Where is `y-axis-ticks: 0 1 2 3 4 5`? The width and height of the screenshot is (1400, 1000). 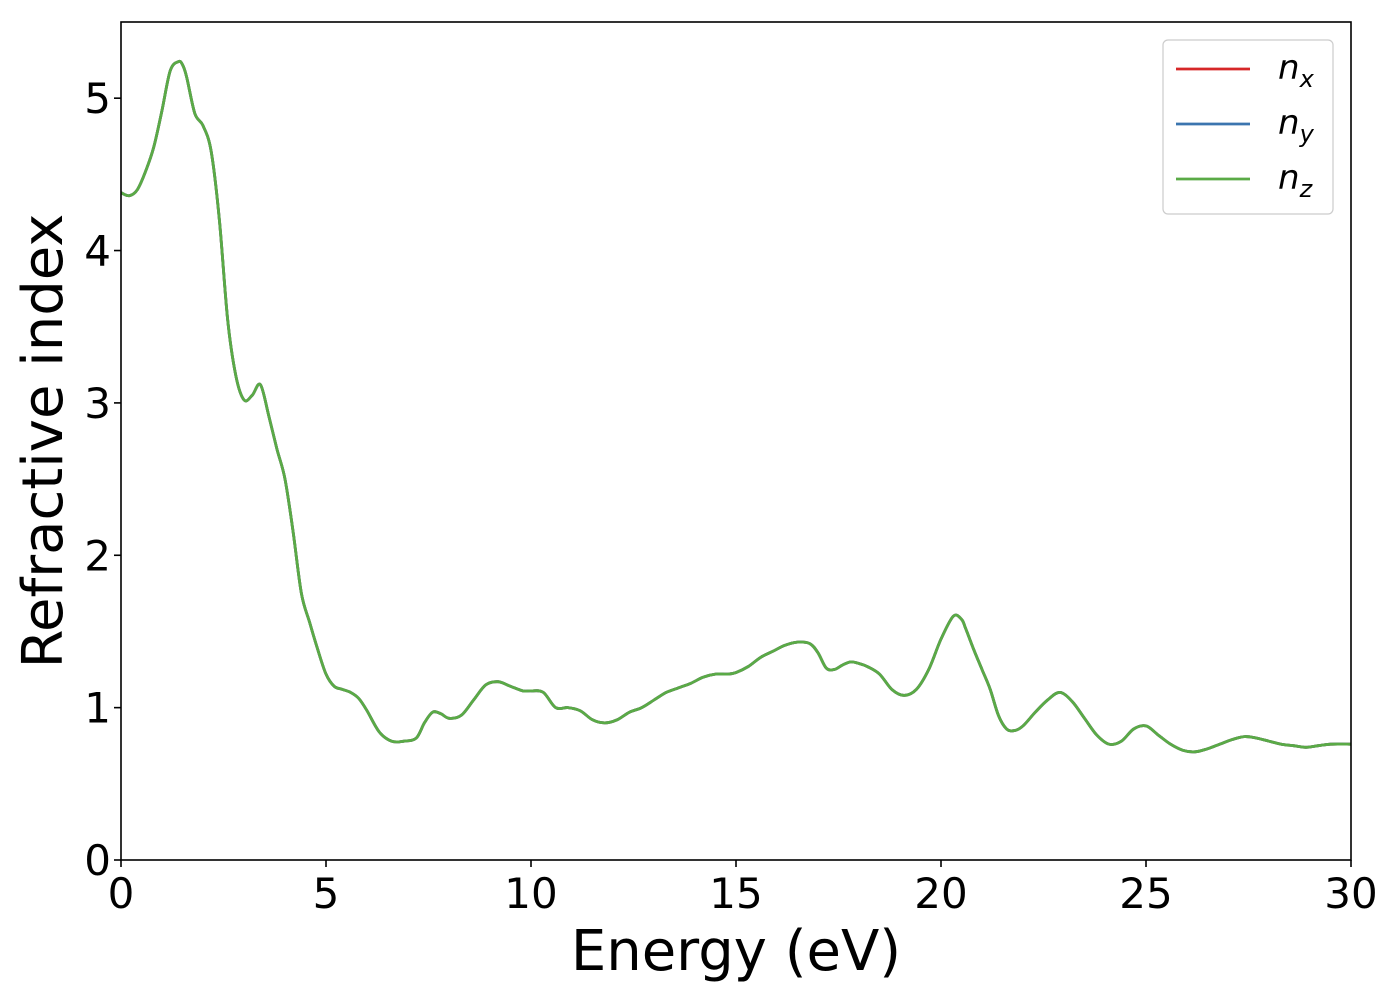 y-axis-ticks: 0 1 2 3 4 5 is located at coordinates (102, 479).